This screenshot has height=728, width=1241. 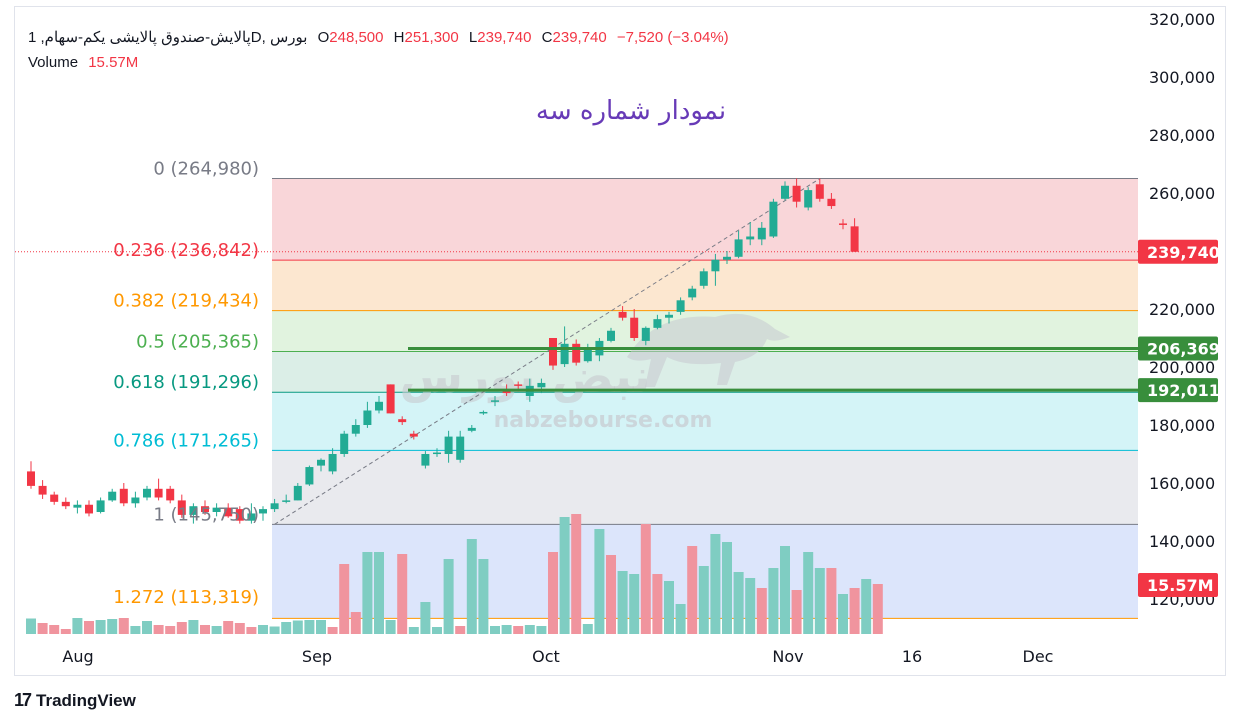 What do you see at coordinates (1178, 585) in the screenshot?
I see `price-tag-box` at bounding box center [1178, 585].